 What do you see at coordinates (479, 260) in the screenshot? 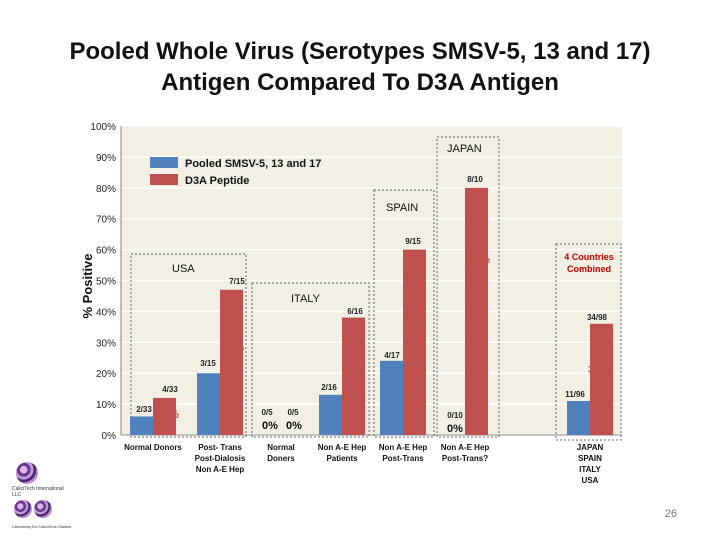
I see `pct-label-d3a: 80%` at bounding box center [479, 260].